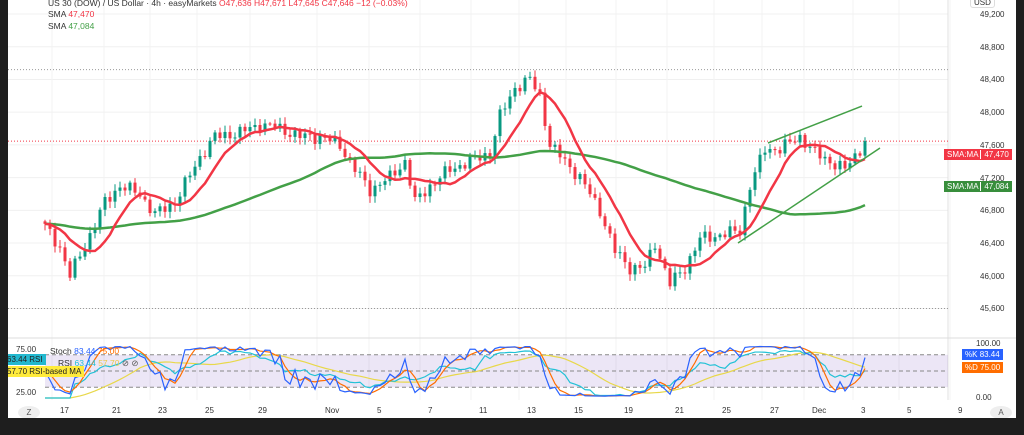  Describe the element at coordinates (71, 26) in the screenshot. I see `sma-slow-legend: SMA 47,084` at that location.